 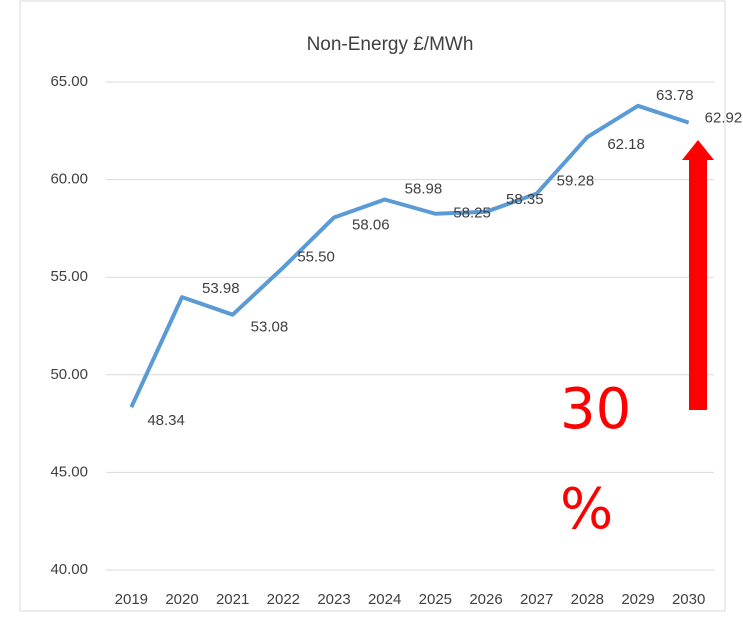 I want to click on x-tick-label: 2019, so click(x=131, y=599).